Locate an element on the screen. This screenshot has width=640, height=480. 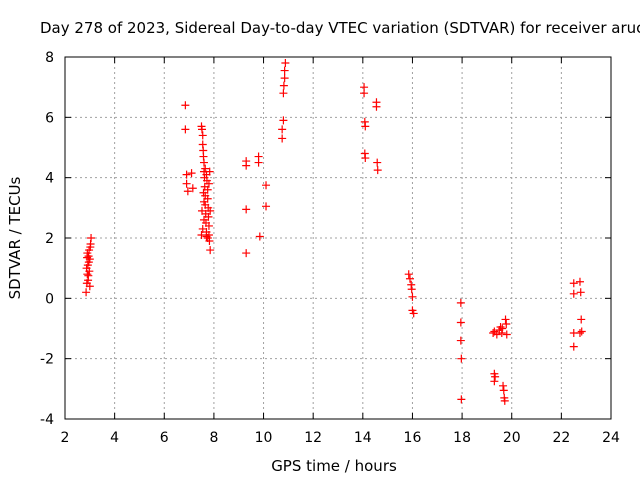
x-tick-label: 18 is located at coordinates (462, 438).